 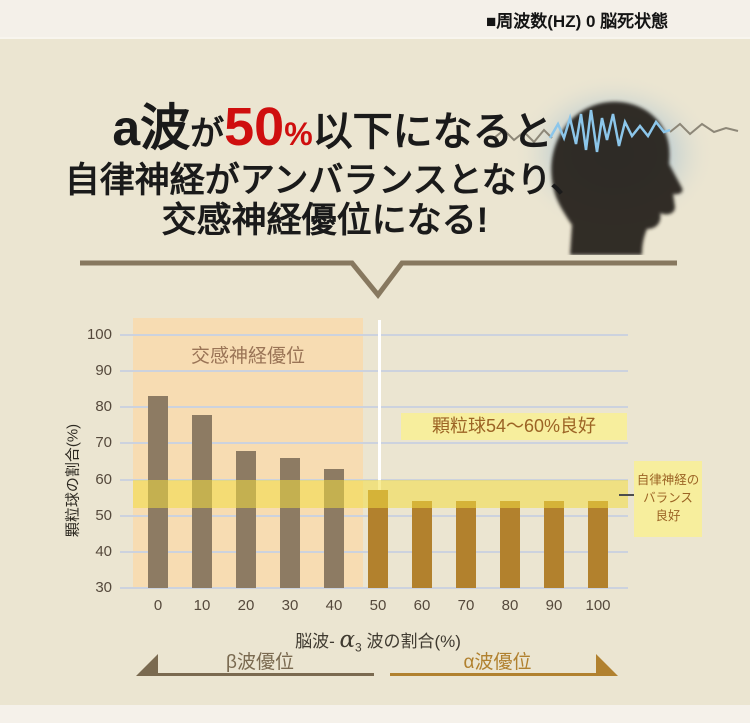 I want to click on alpha-subscript: 3, so click(x=358, y=647).